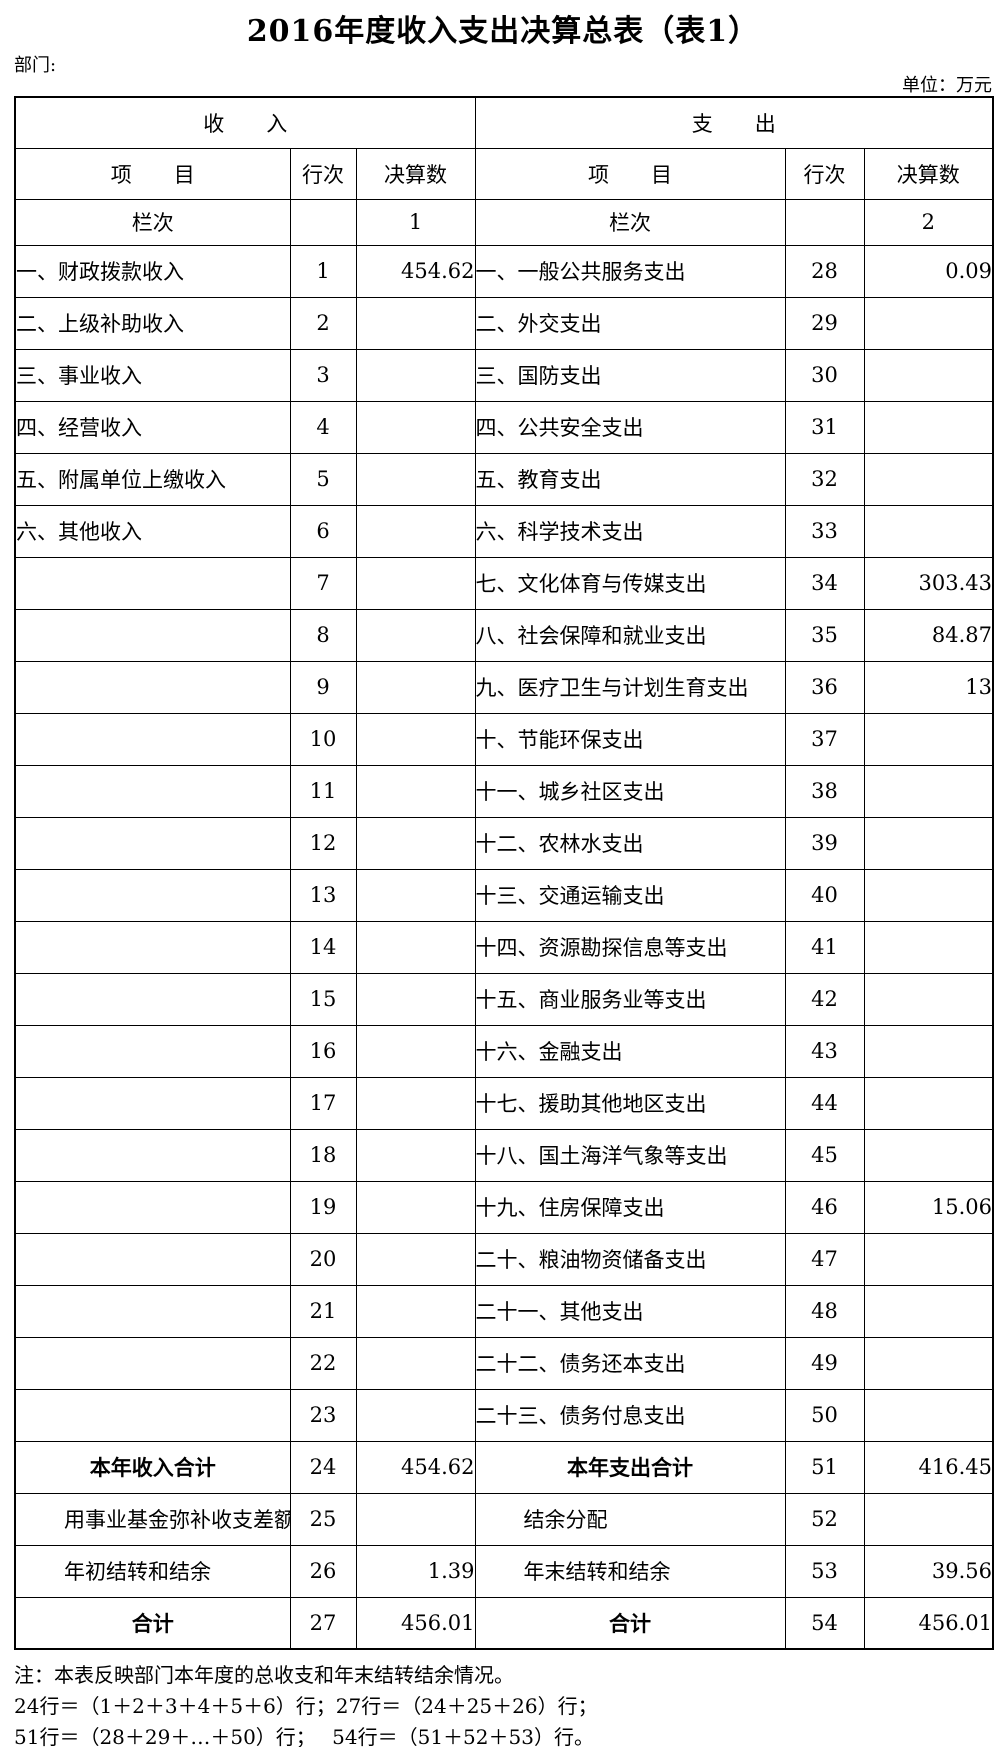 The width and height of the screenshot is (1006, 1747). I want to click on page-title: 2016年度收入支出决算总表（表1）, so click(503, 31).